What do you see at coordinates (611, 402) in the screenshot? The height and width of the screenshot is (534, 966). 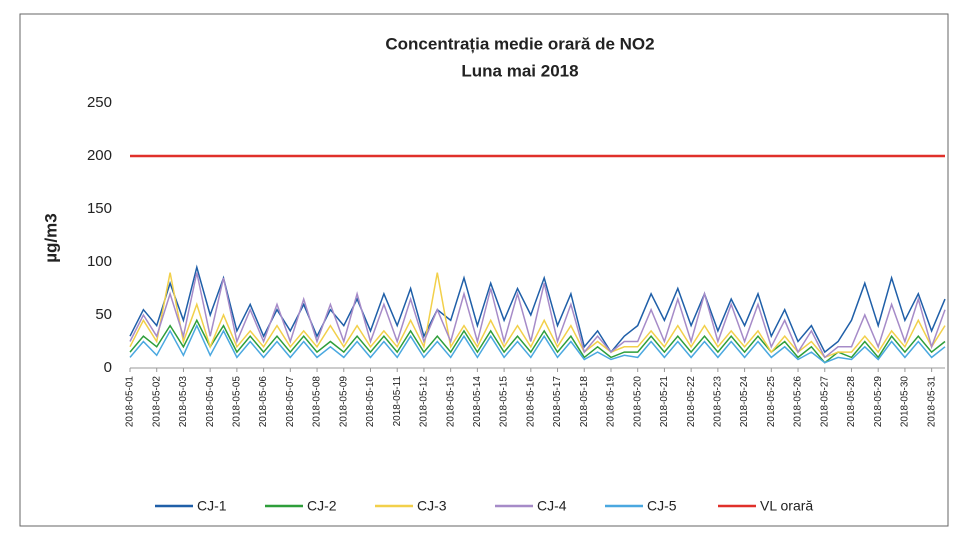 I see `x-tick-label: 2018-05-19` at bounding box center [611, 402].